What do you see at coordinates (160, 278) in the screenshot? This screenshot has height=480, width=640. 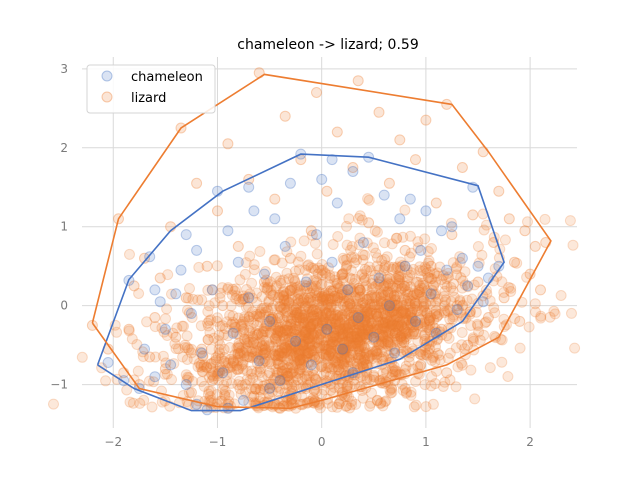 I see `lizard-point` at bounding box center [160, 278].